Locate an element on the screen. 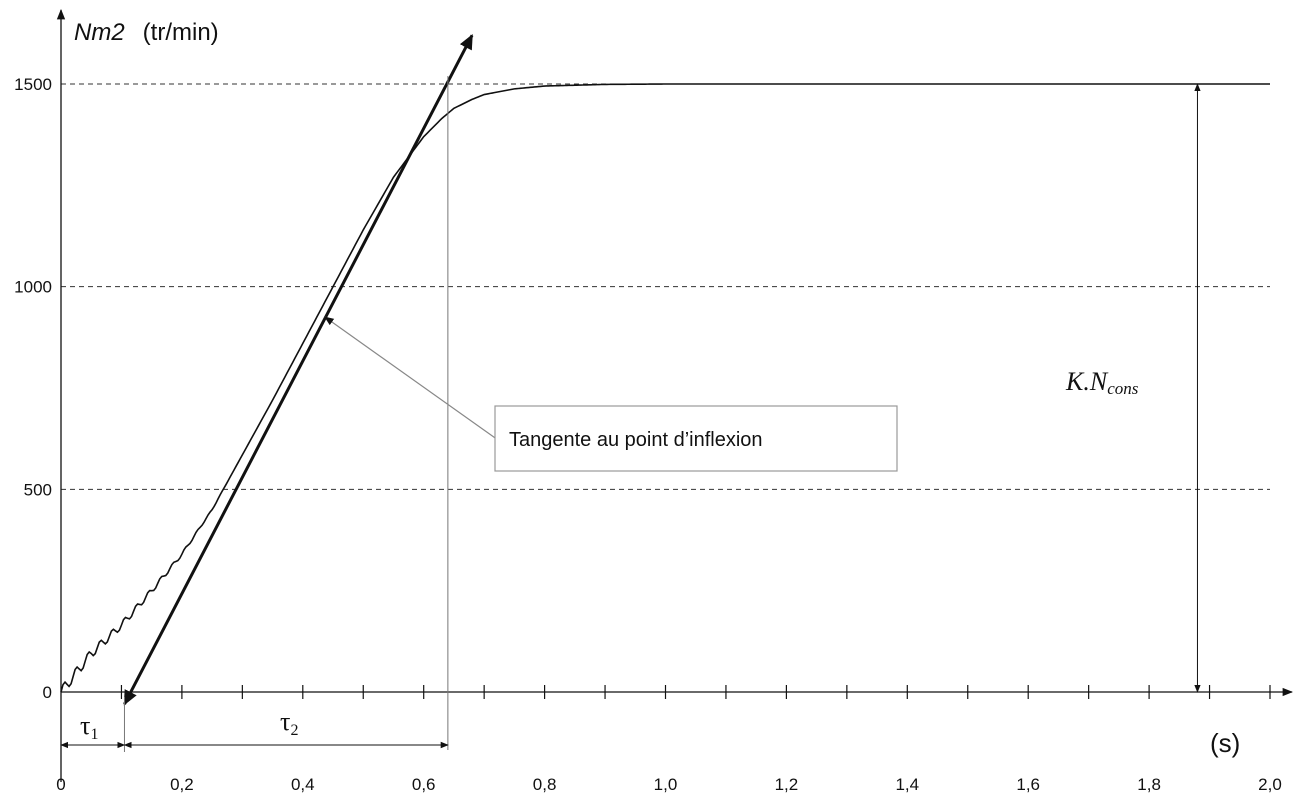 Image resolution: width=1303 pixels, height=800 pixels. y-tick-label: 500 is located at coordinates (38, 489).